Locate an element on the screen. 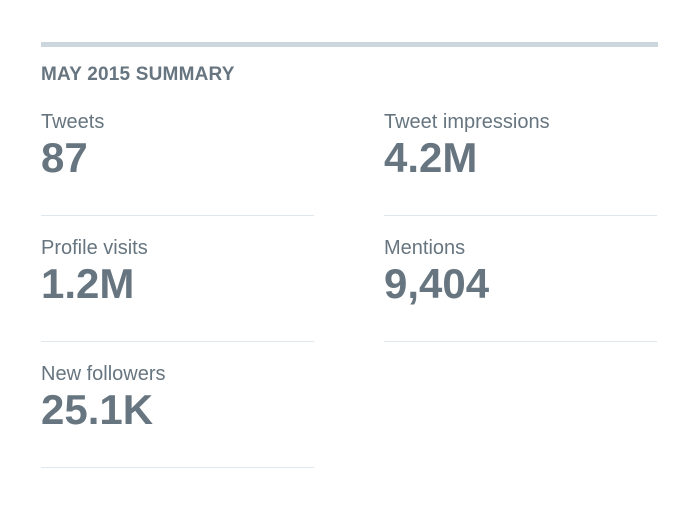  stat-tweets-value: 87 is located at coordinates (64, 157).